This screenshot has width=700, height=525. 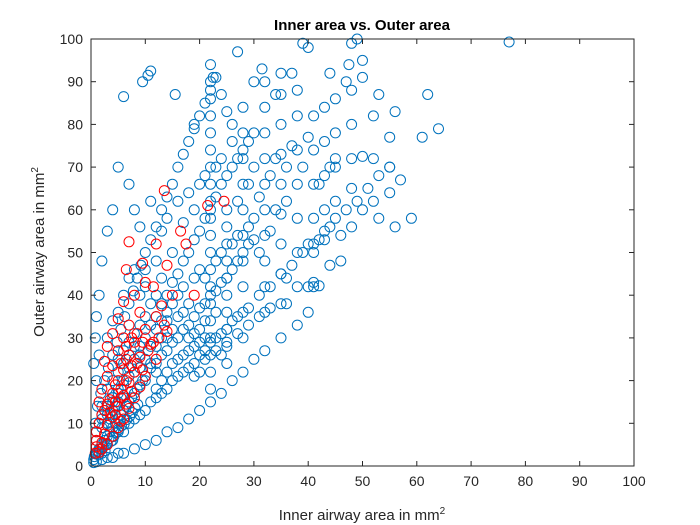 What do you see at coordinates (634, 481) in the screenshot?
I see `x-tick-label-10: 100` at bounding box center [634, 481].